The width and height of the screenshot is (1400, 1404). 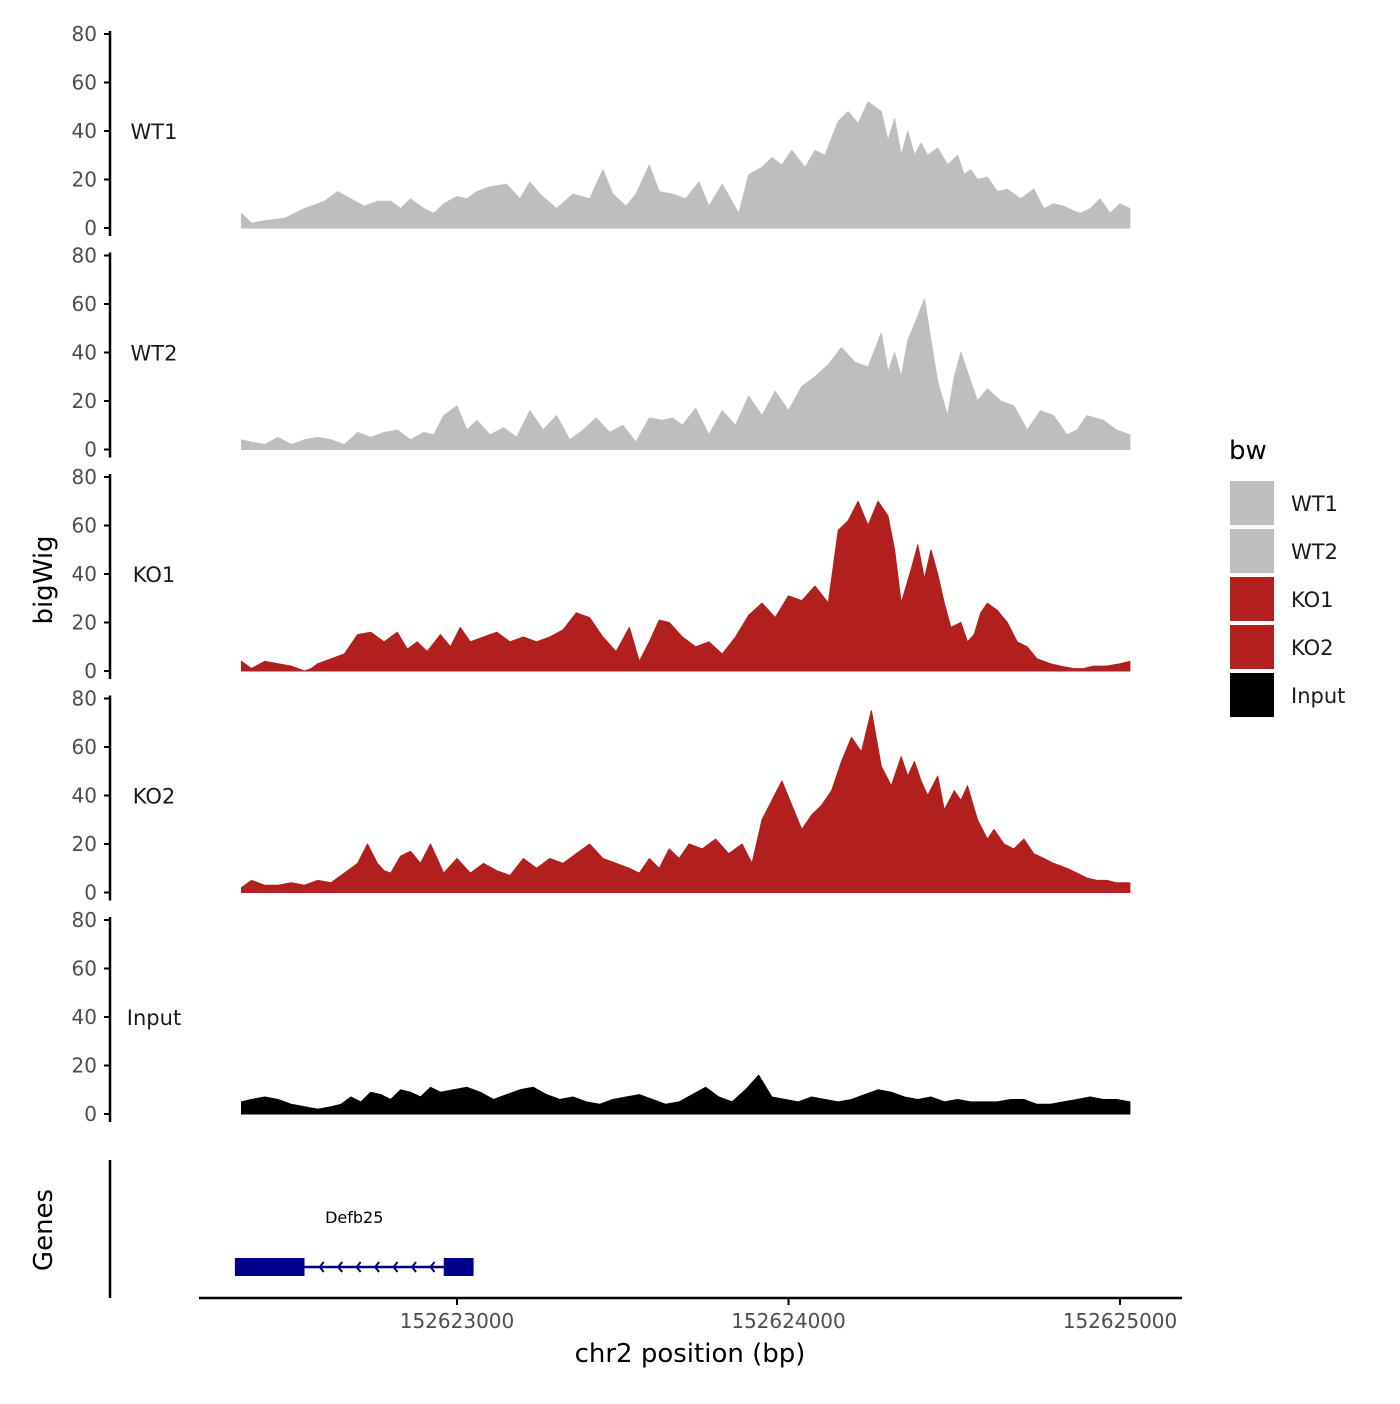 What do you see at coordinates (1318, 696) in the screenshot?
I see `legend-label: Input` at bounding box center [1318, 696].